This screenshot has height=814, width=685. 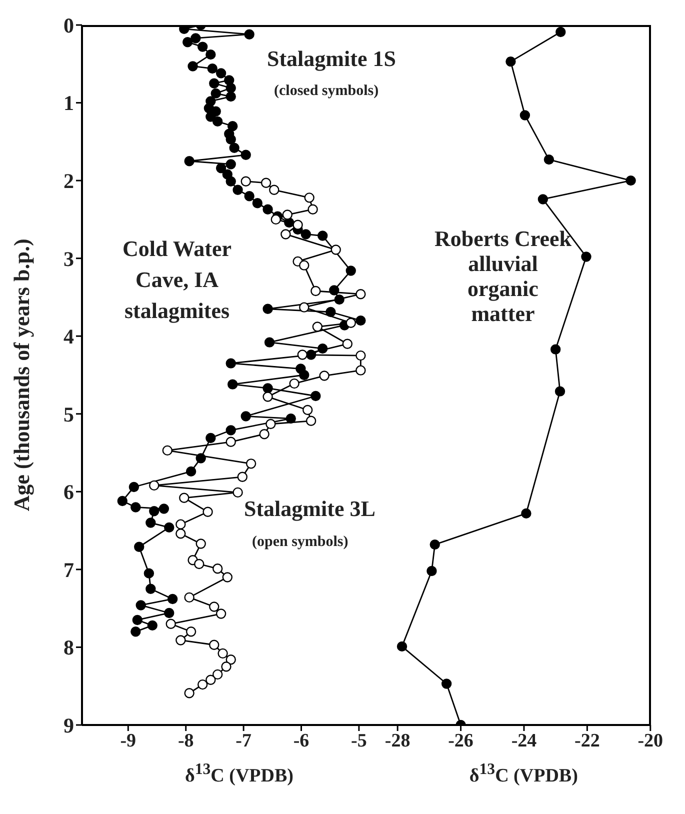 I want to click on x-tick-label: -6, so click(x=301, y=741).